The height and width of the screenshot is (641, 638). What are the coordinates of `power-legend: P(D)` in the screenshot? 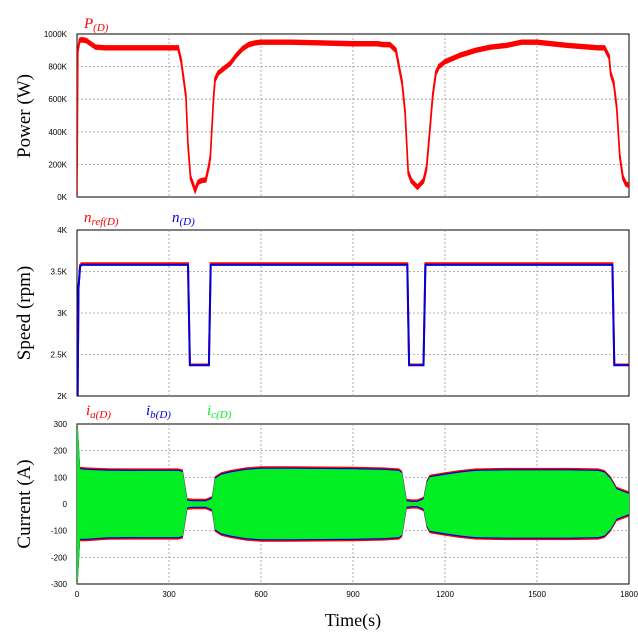 It's located at (96, 25).